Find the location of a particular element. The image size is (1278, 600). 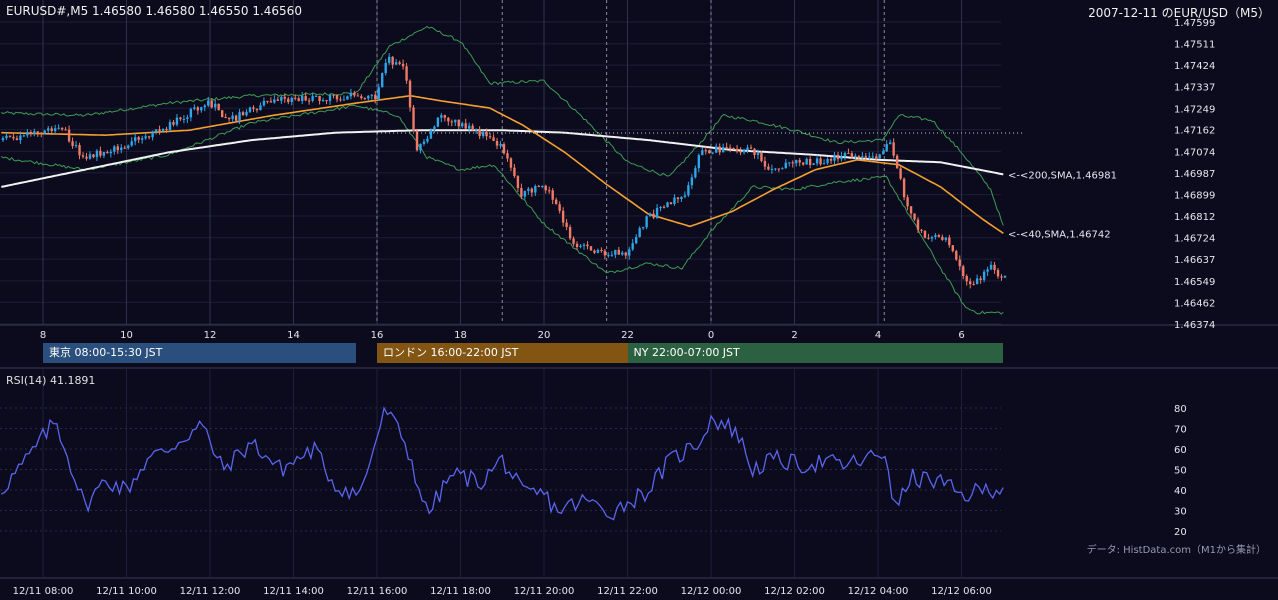

session-tokyo: 東京 08:00-15:30 JST is located at coordinates (200, 353).